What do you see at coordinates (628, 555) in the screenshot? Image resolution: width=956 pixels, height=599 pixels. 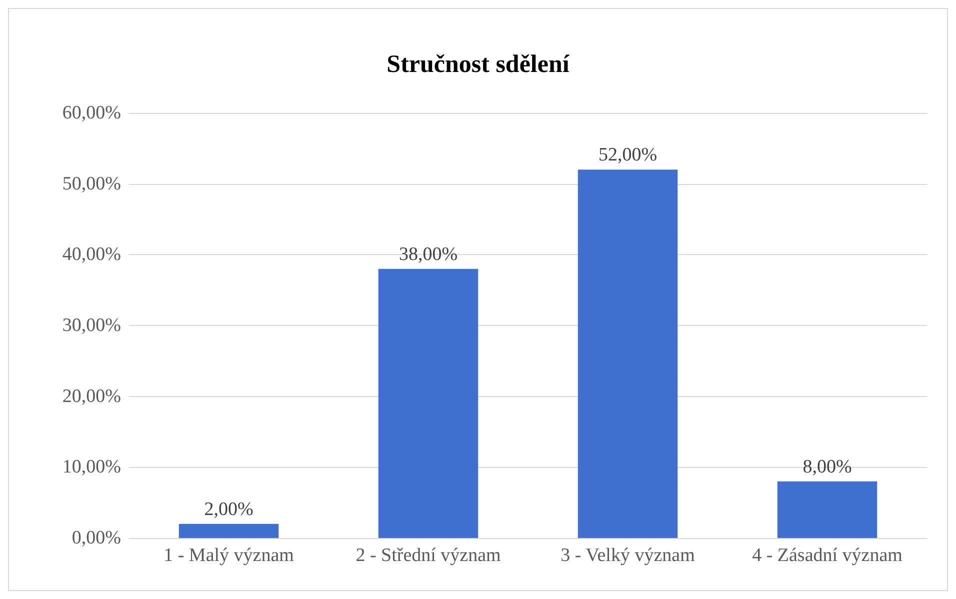 I see `x-tick-label: 3 - Velký význam` at bounding box center [628, 555].